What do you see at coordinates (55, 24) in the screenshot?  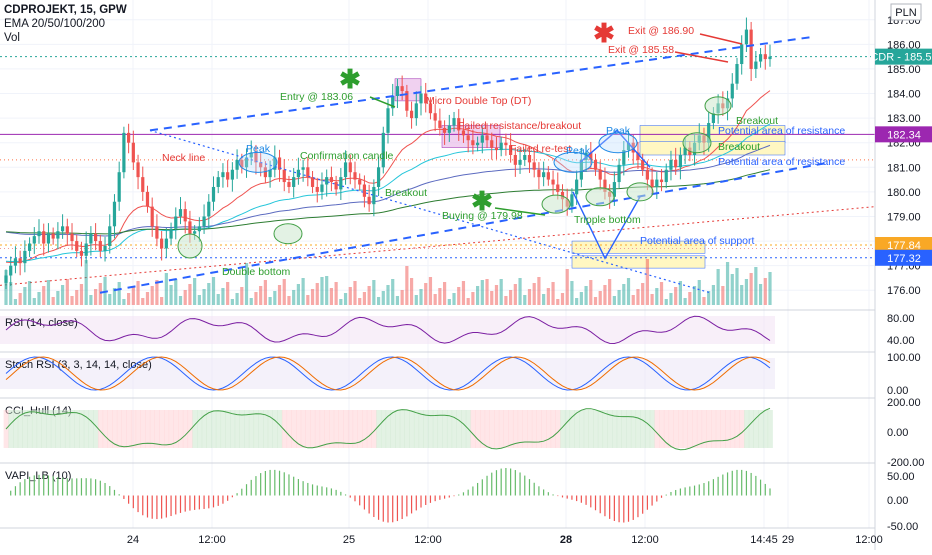 I see `ema-legend: EMA 20/50/100/200` at bounding box center [55, 24].